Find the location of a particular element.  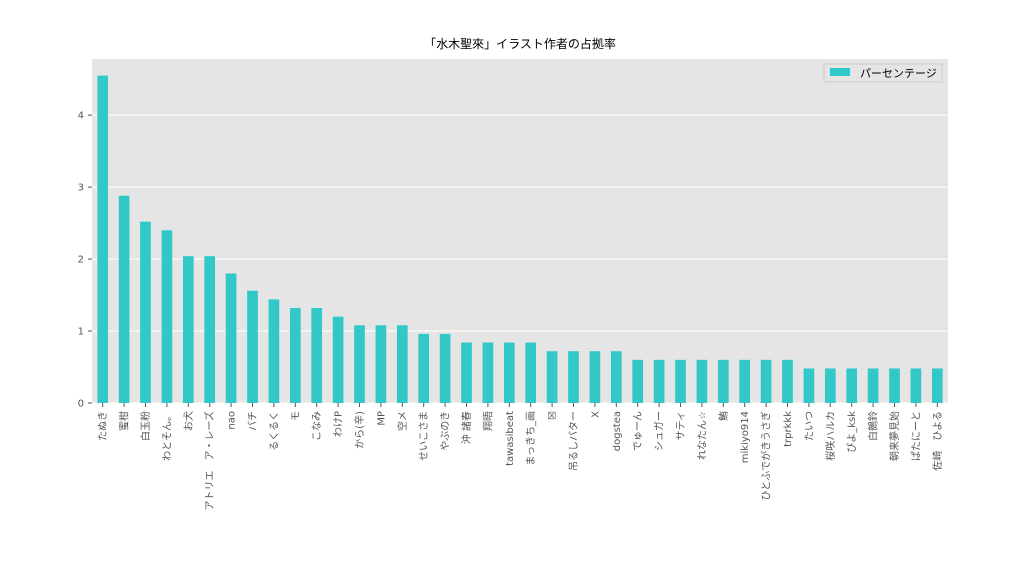

chart-title: 「水木聖來」イラスト作者の占拠率 is located at coordinates (520, 43).